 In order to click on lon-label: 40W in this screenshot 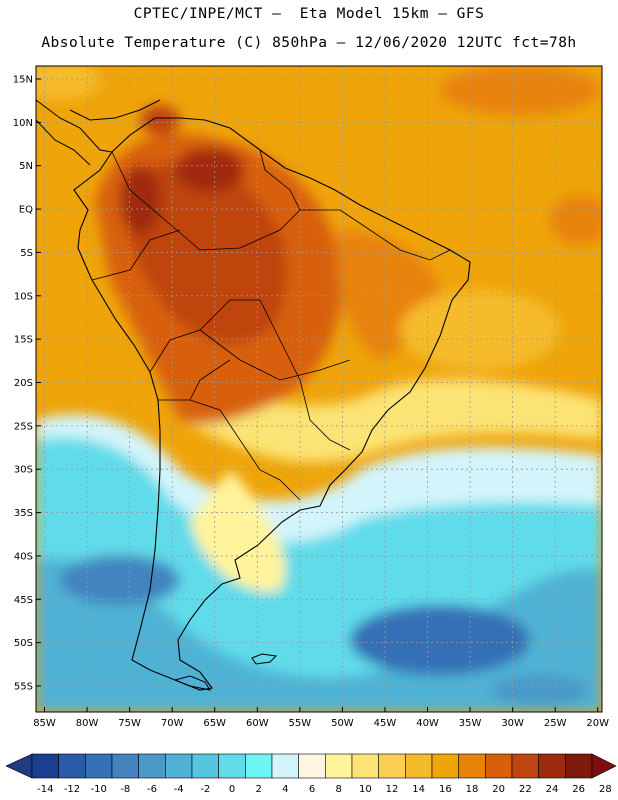, I will do `click(427, 723)`.